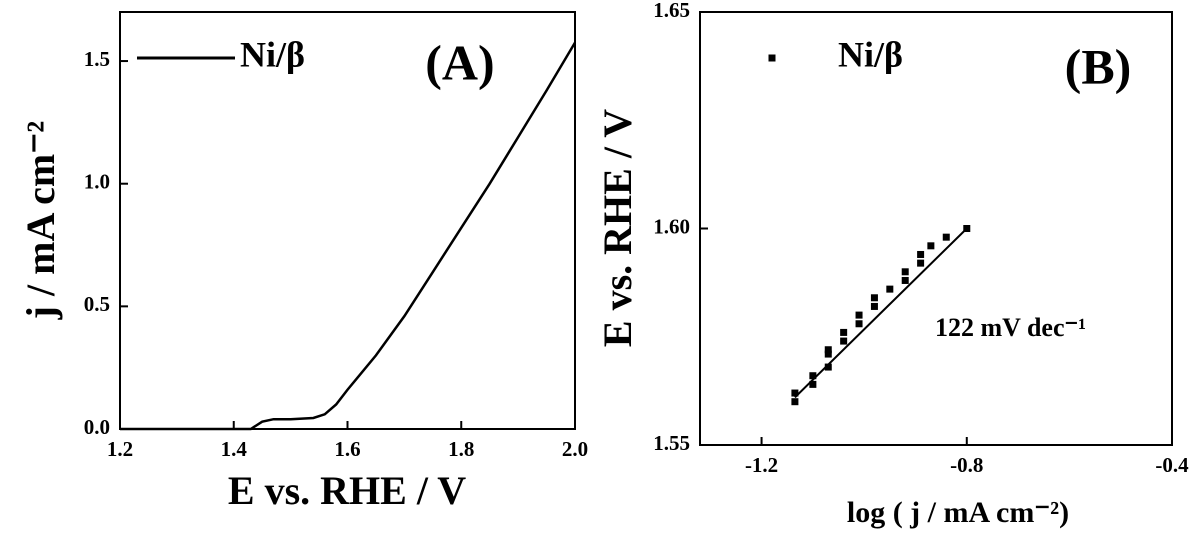 The width and height of the screenshot is (1200, 541). Describe the element at coordinates (575, 449) in the screenshot. I see `x-tick-label: 2.0` at that location.